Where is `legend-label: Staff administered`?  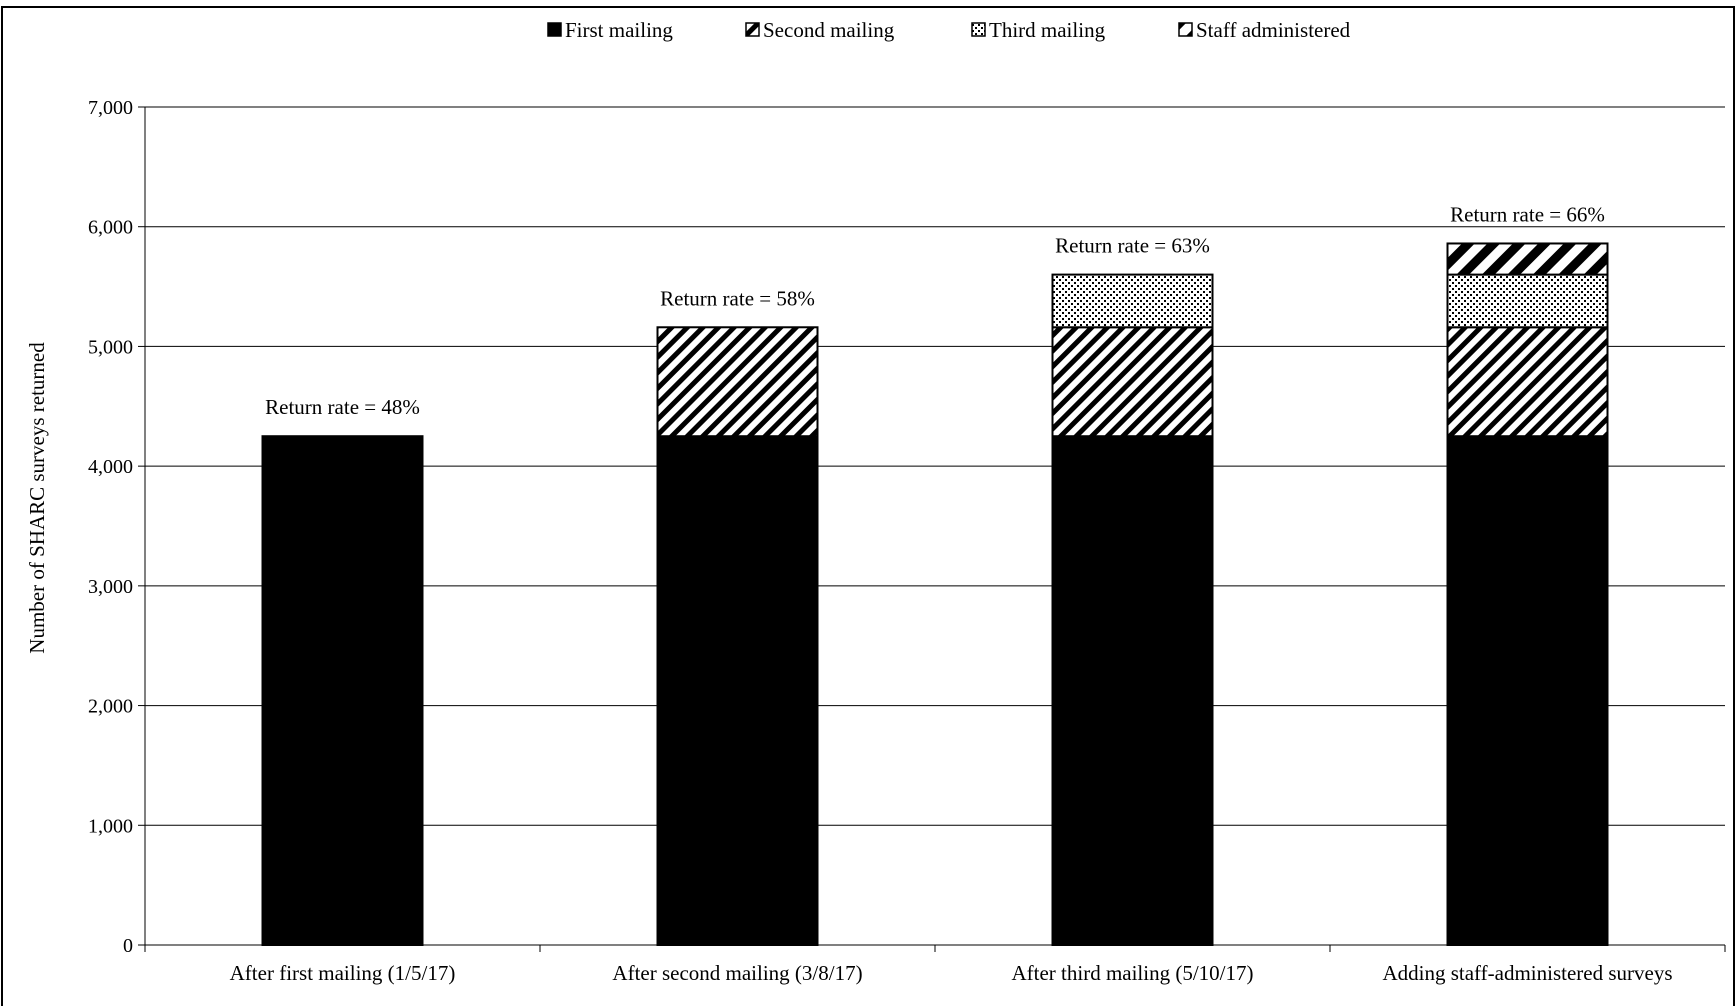 legend-label: Staff administered is located at coordinates (1273, 30).